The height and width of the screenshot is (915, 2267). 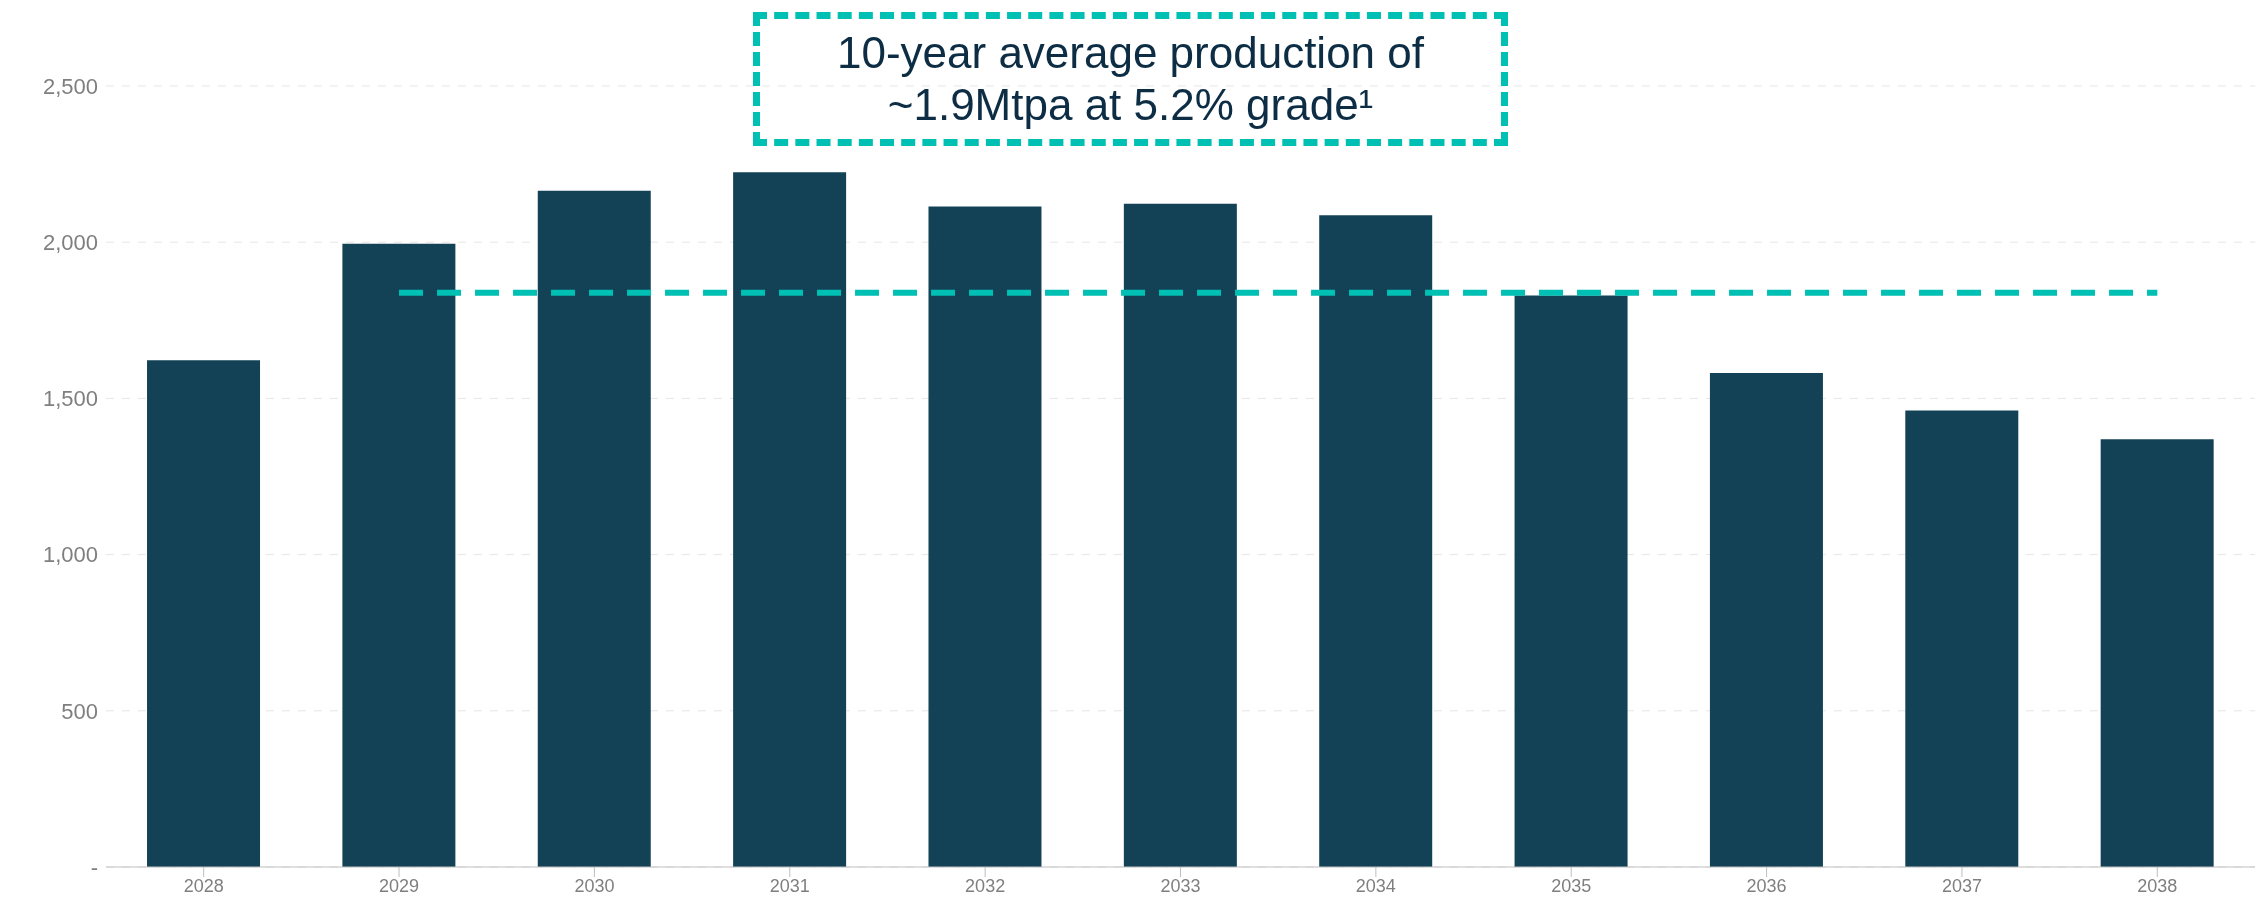 I want to click on y-tick-label: 1,500, so click(x=70, y=399).